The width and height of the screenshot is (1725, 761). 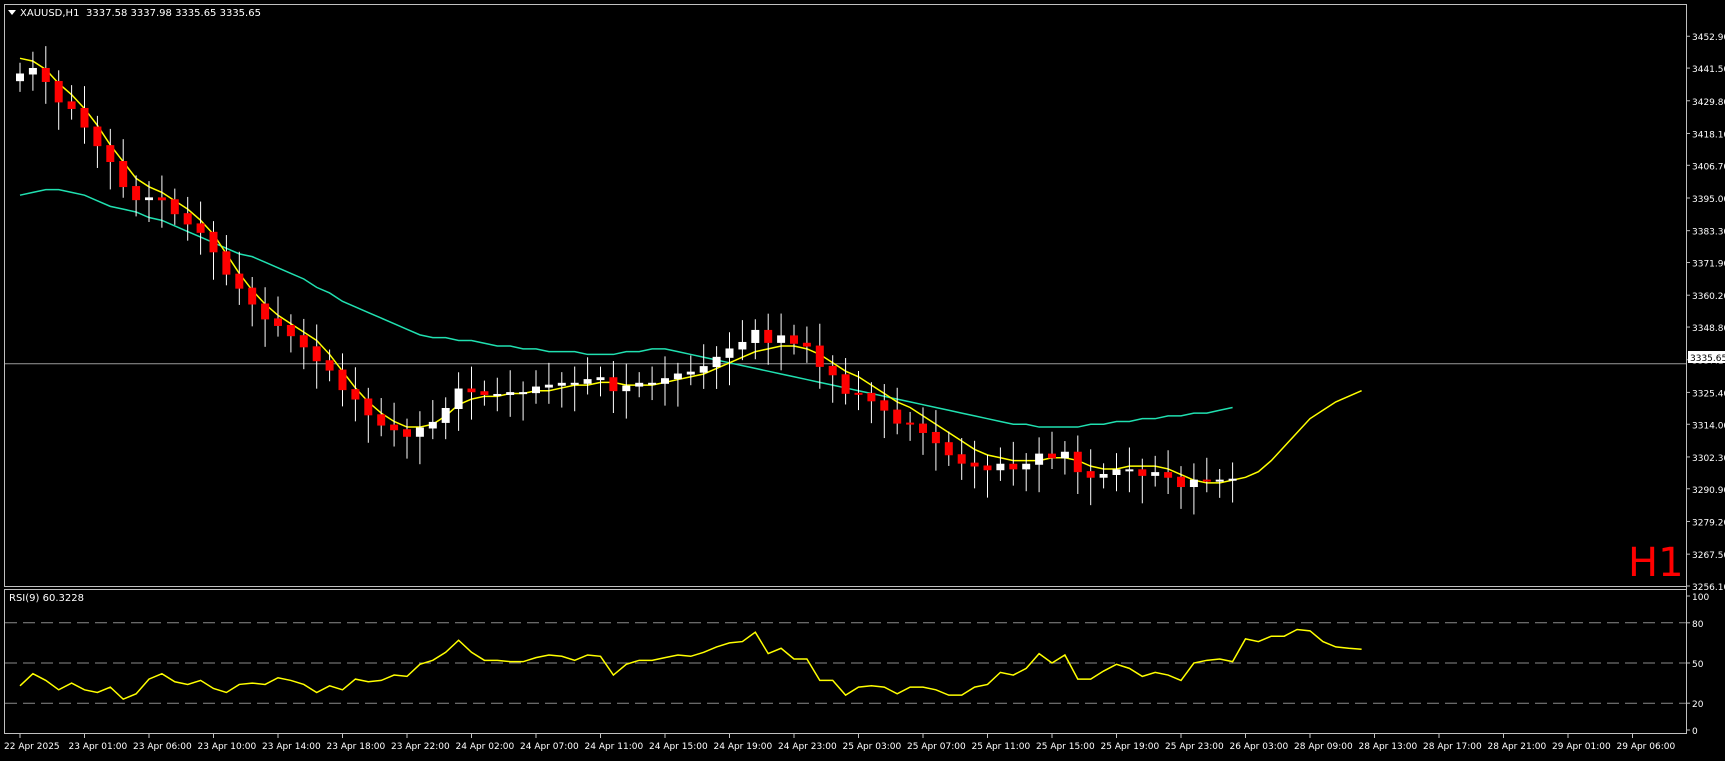 I want to click on time-tick-label: 25 Apr 11:00, so click(x=1001, y=747).